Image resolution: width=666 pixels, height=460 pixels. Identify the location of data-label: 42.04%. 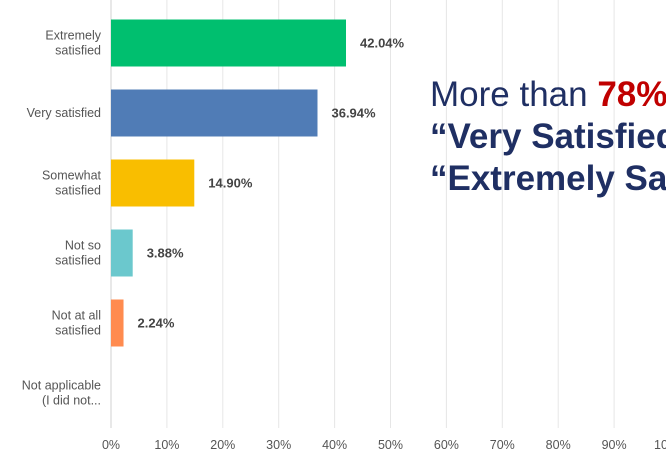
(382, 43).